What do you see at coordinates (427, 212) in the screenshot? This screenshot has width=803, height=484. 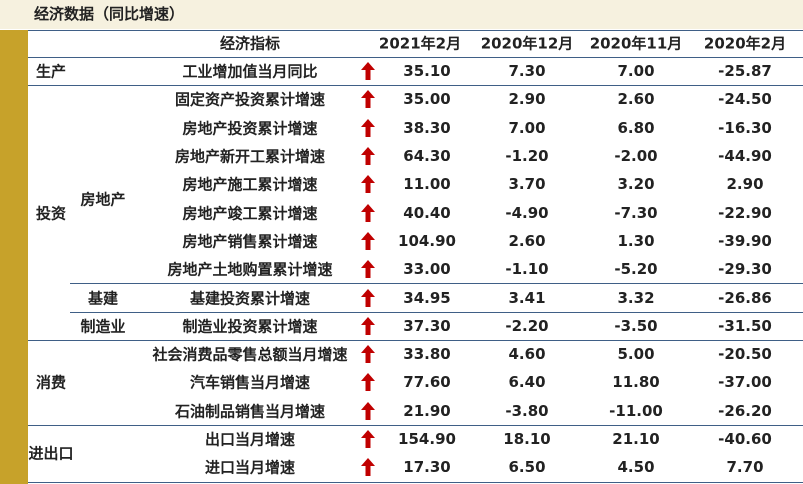 I see `value-cell: 40.40` at bounding box center [427, 212].